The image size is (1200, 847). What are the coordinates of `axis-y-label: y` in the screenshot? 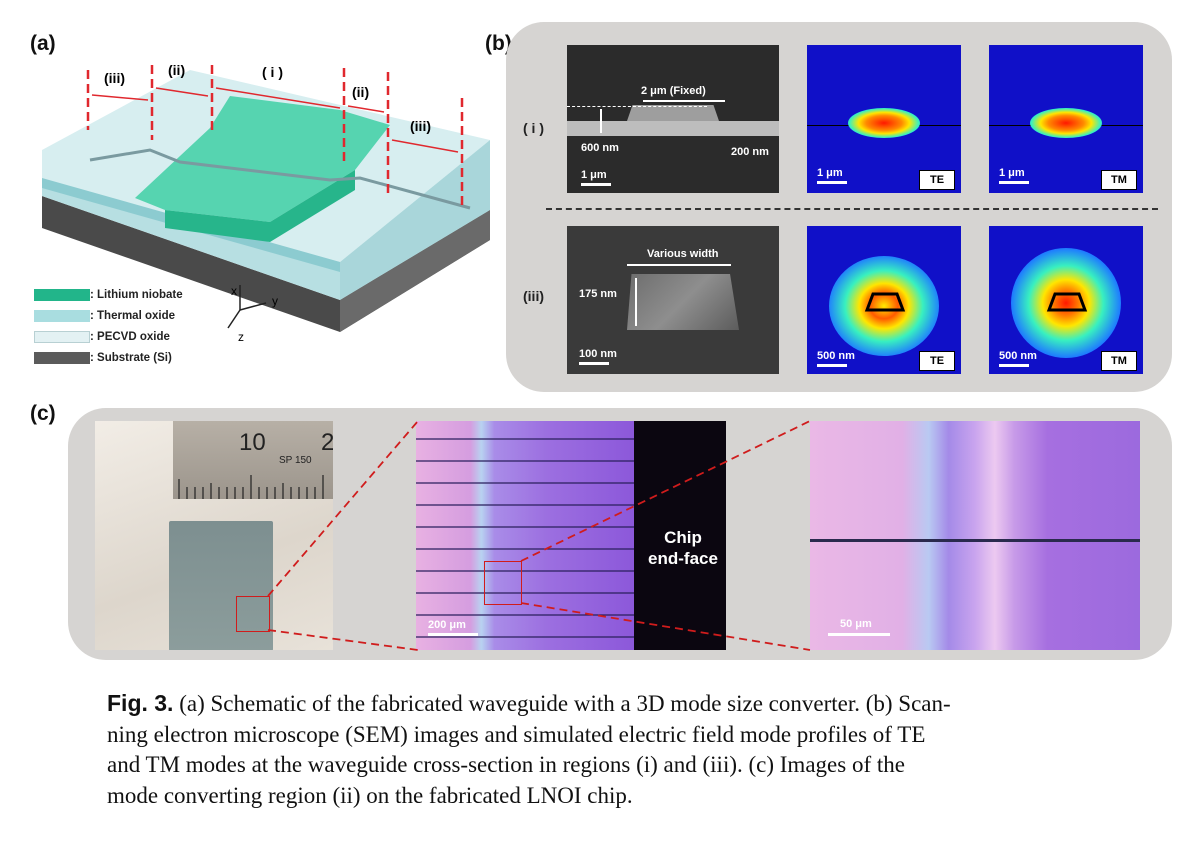 It's located at (275, 301).